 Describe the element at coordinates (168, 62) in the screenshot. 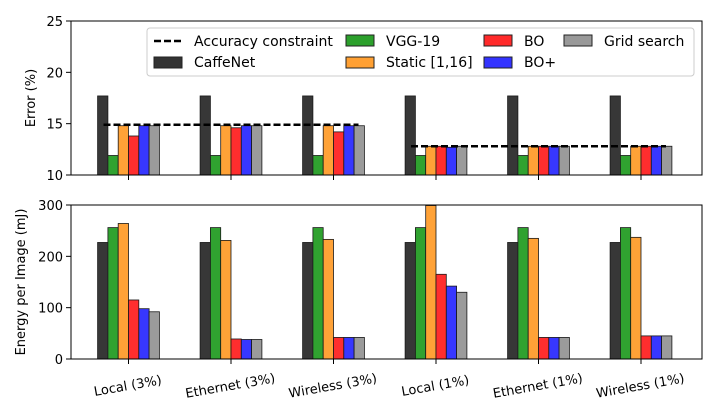

I see `legend-swatch-caffenet` at that location.